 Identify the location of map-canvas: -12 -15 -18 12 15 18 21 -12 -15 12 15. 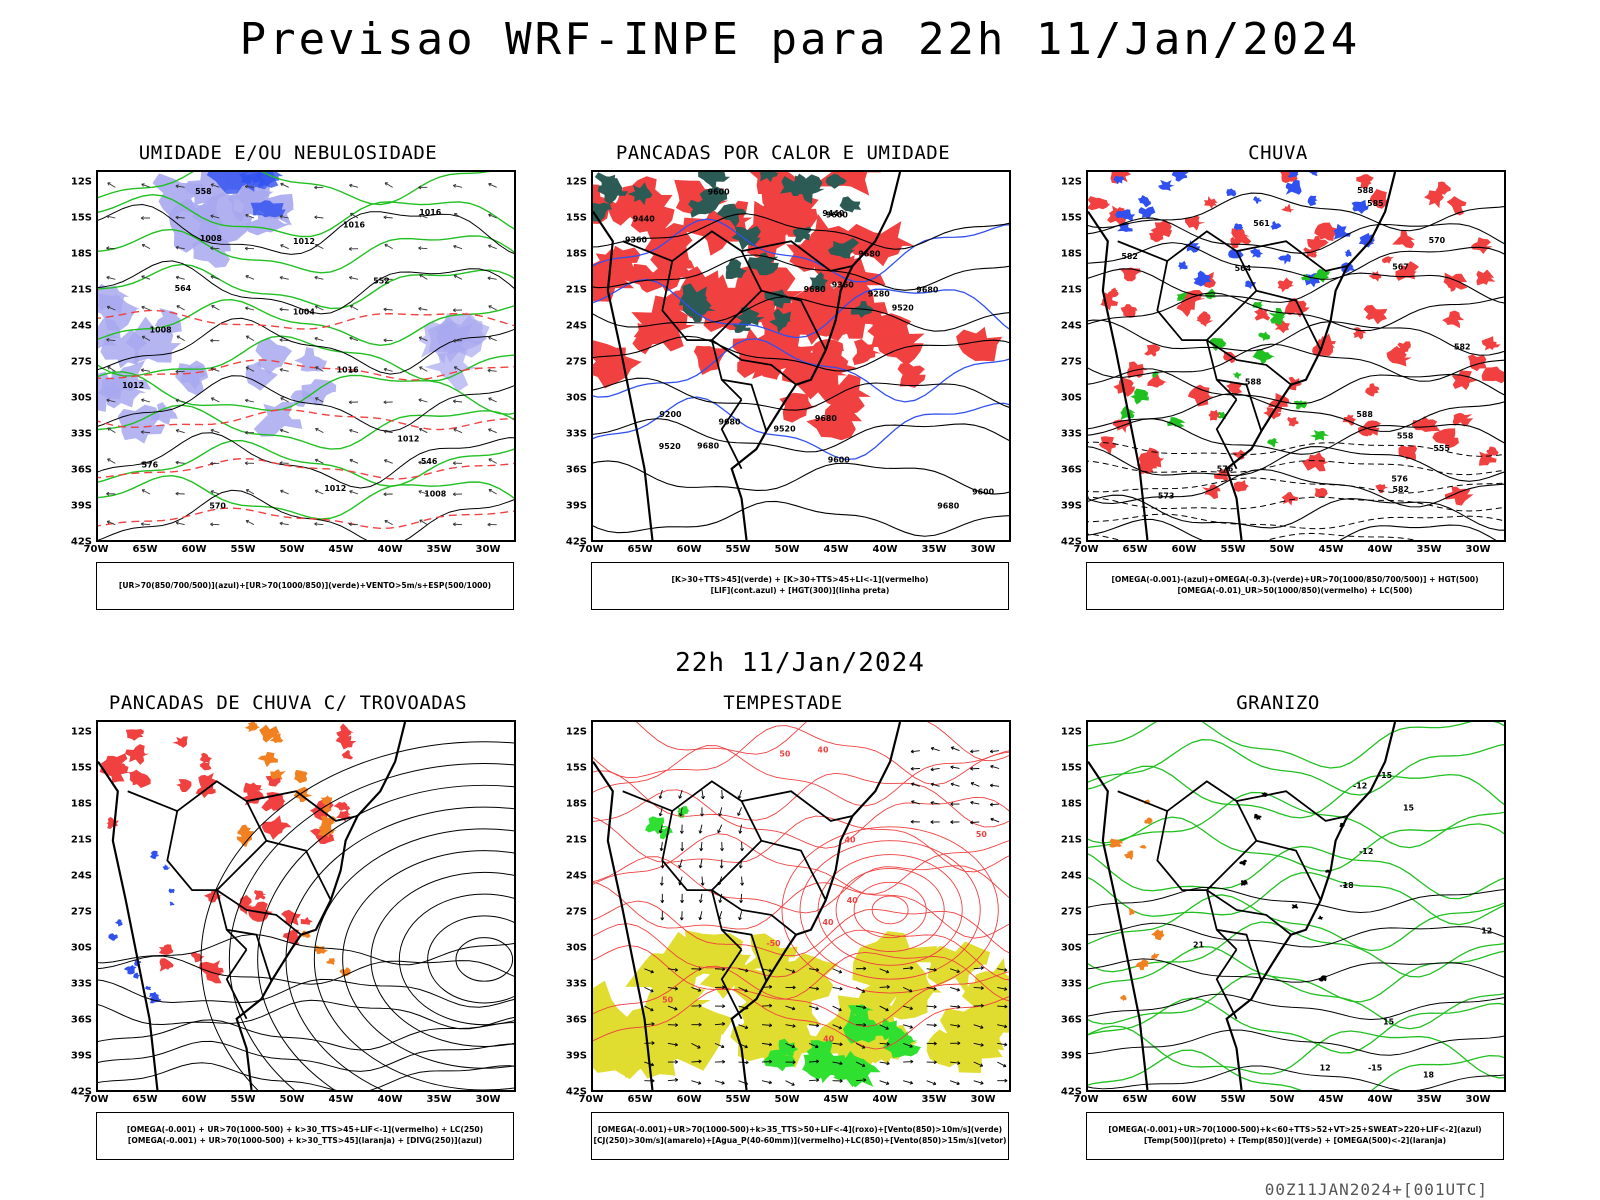
(1296, 906).